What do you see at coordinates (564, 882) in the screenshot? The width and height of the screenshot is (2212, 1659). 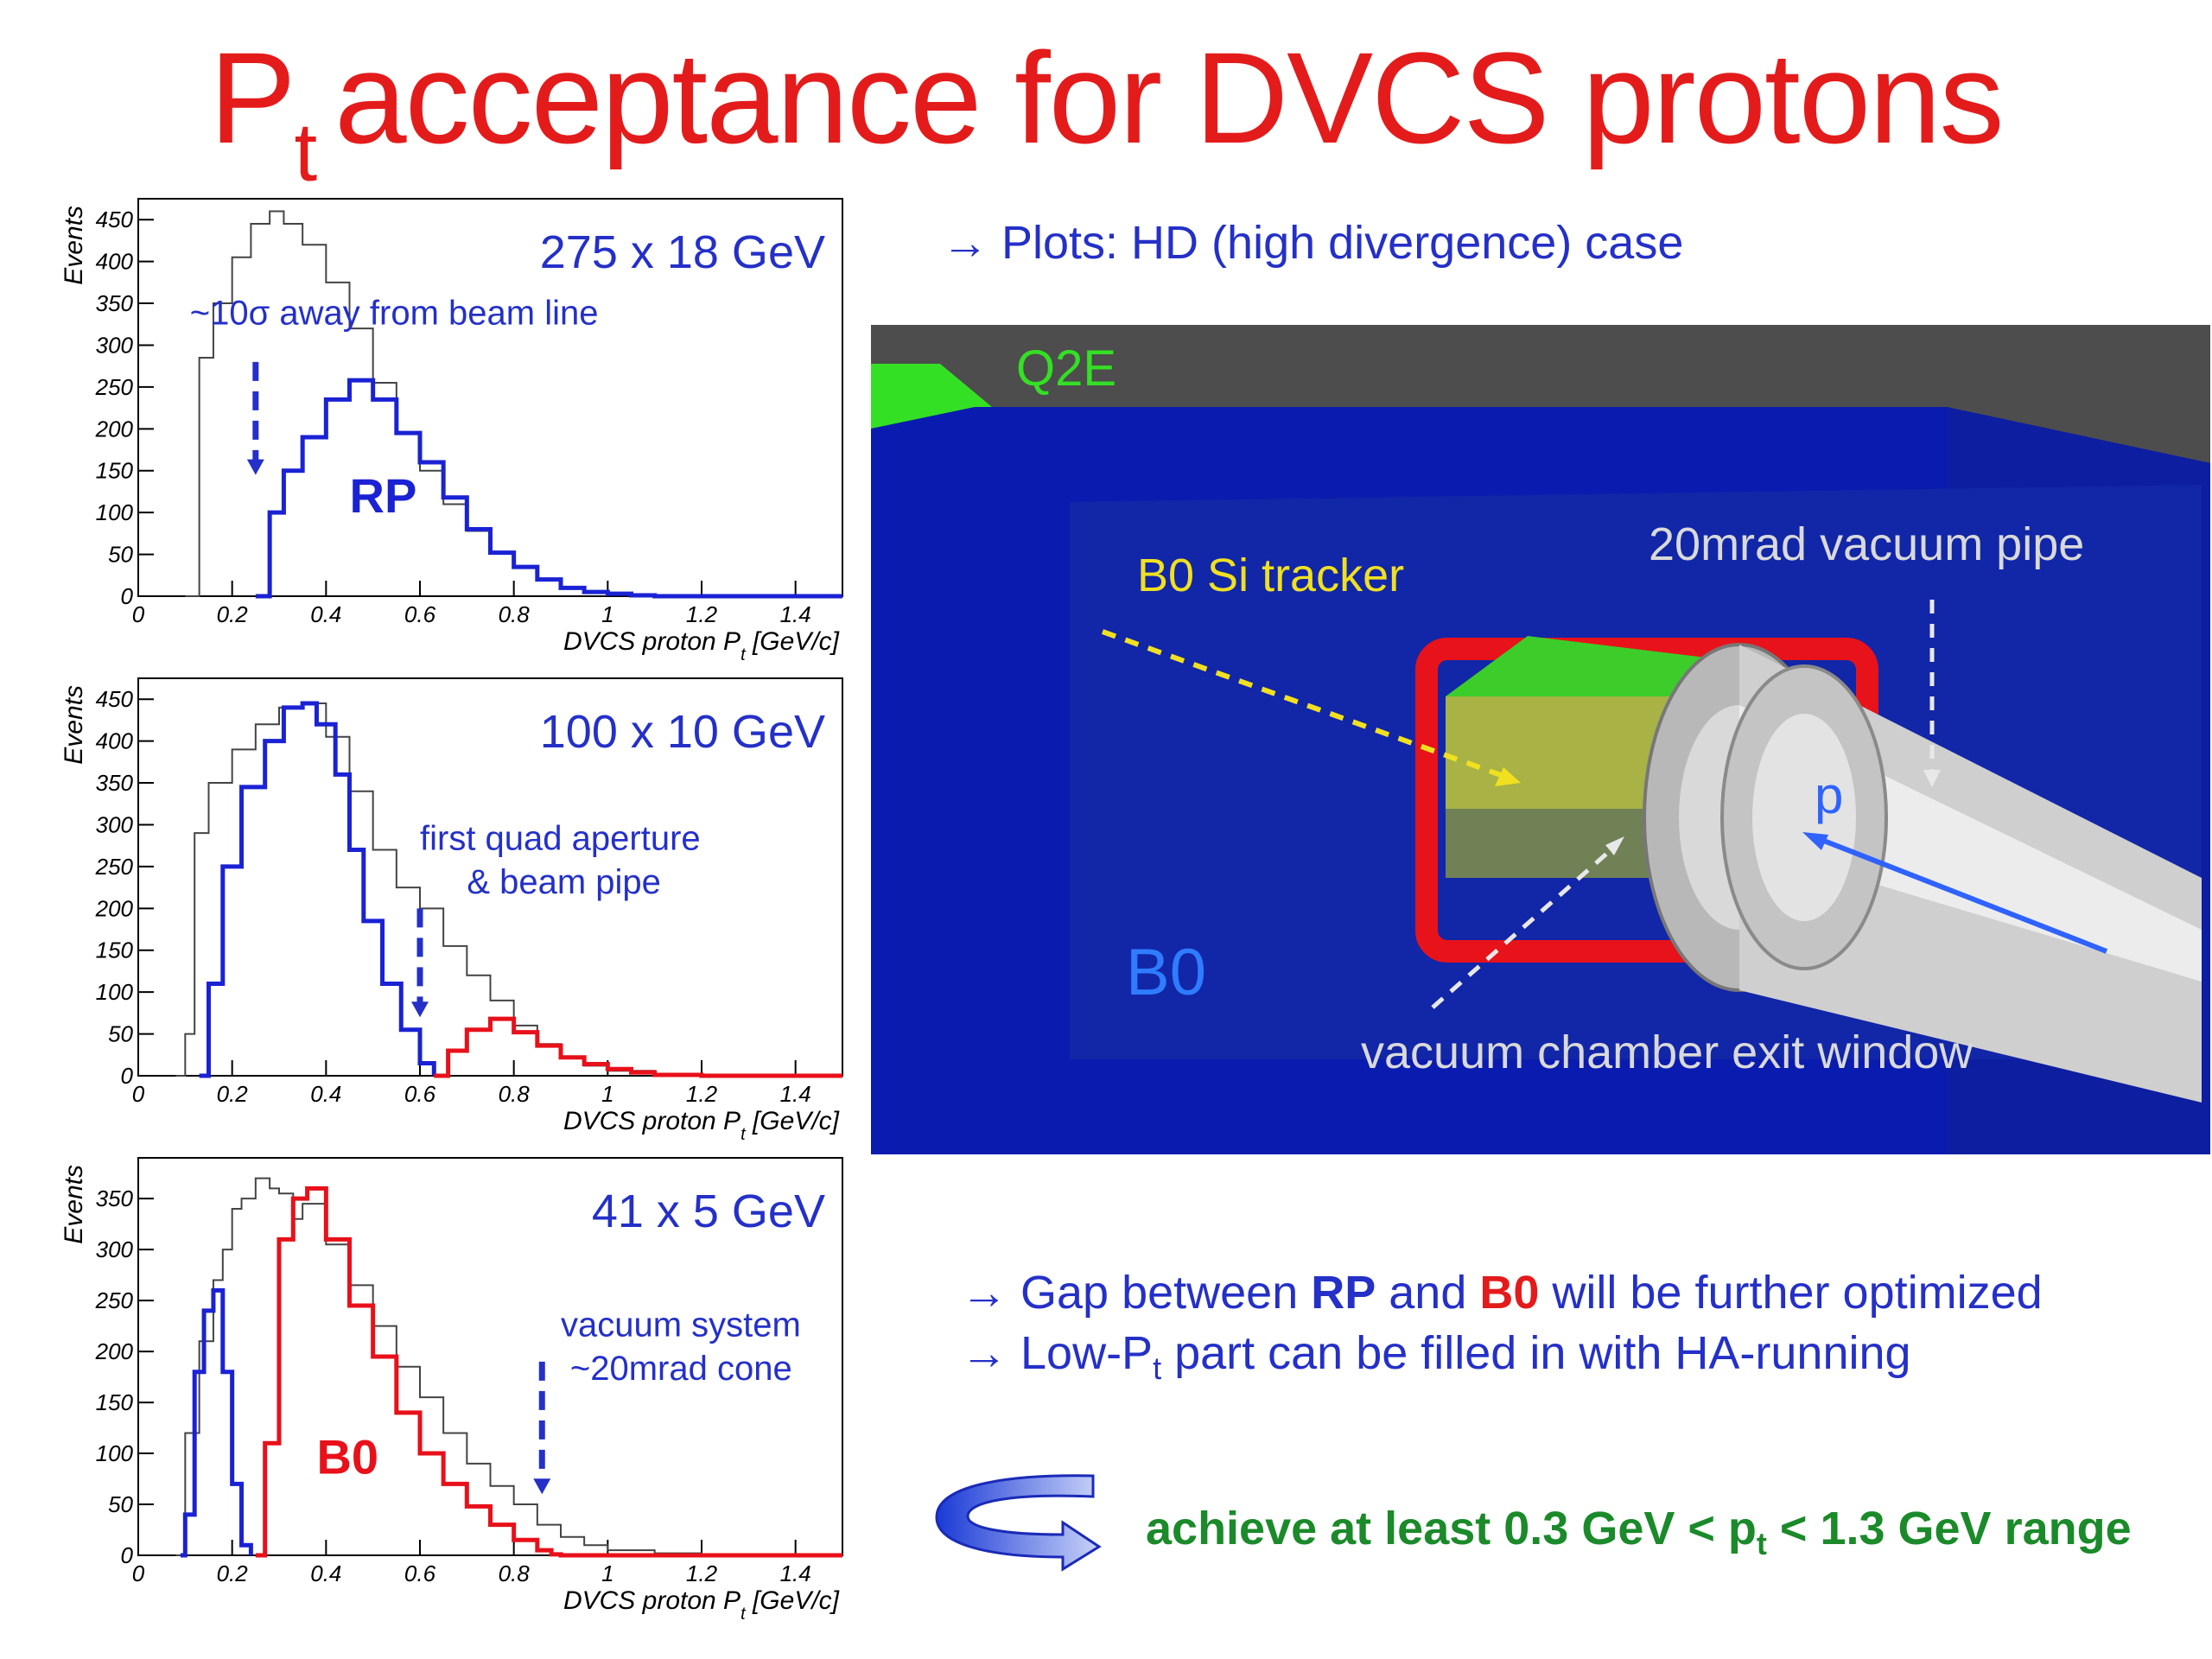 I see `annotation: & beam pipe` at bounding box center [564, 882].